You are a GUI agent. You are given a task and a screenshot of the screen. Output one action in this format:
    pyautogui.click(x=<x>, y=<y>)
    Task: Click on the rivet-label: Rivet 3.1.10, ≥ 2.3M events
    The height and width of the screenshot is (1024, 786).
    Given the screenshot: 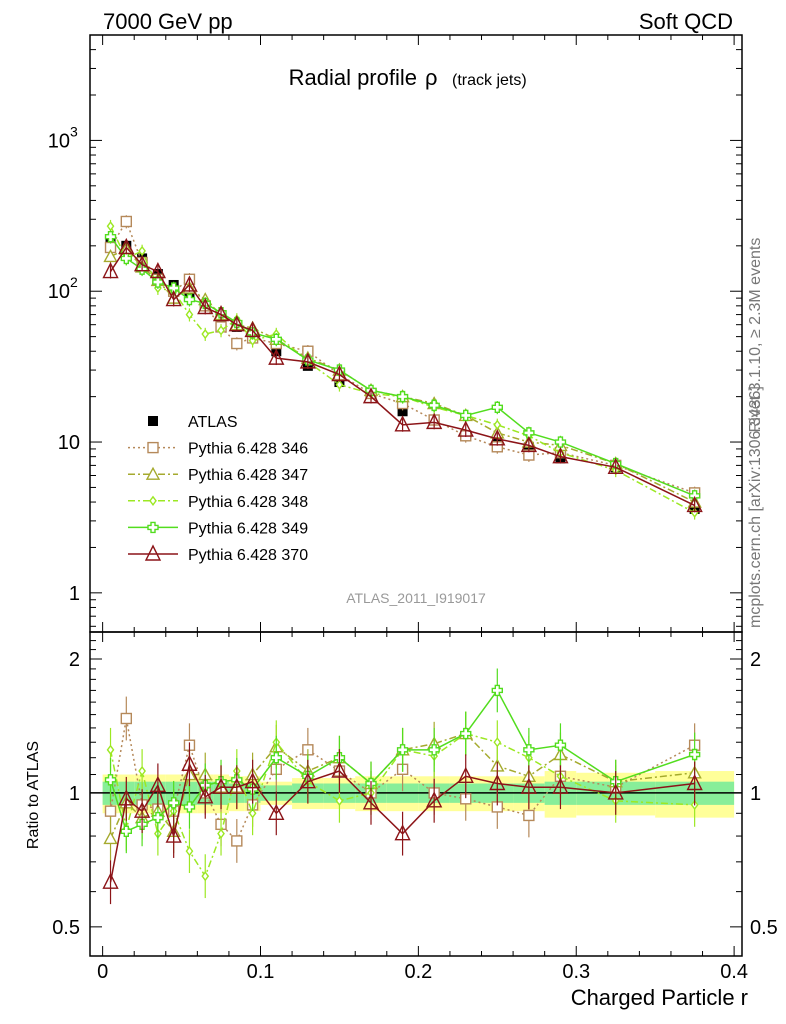 What is the action you would take?
    pyautogui.click(x=755, y=335)
    